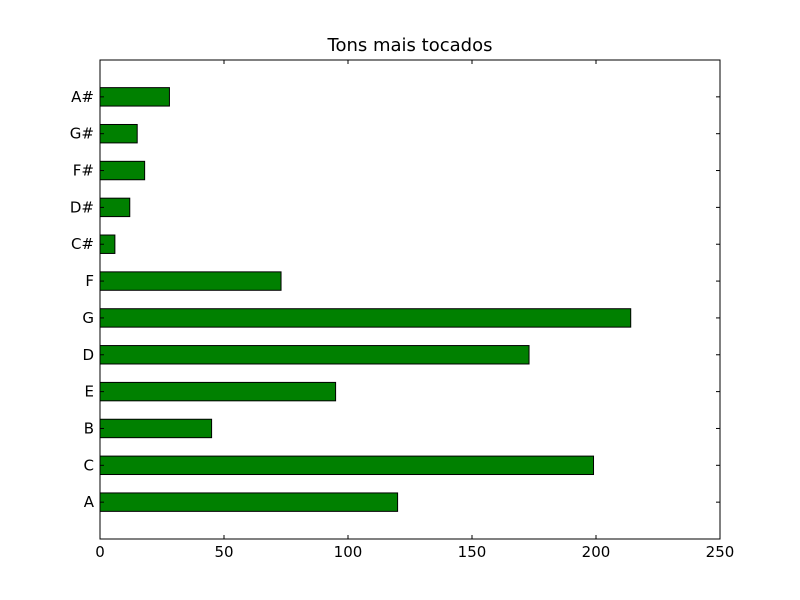 This screenshot has width=800, height=600. I want to click on x-tick-label: 150, so click(472, 552).